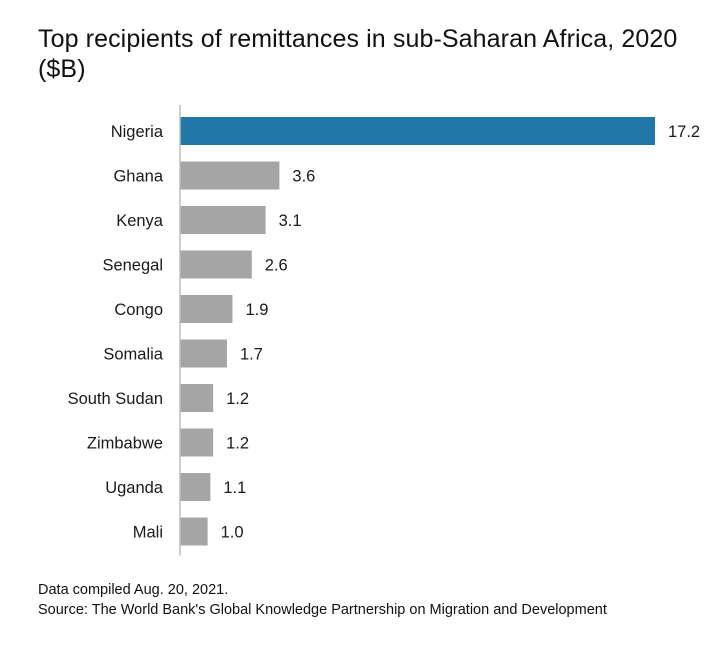 The height and width of the screenshot is (653, 716). Describe the element at coordinates (276, 266) in the screenshot. I see `value-label-senegal: 2.6` at that location.